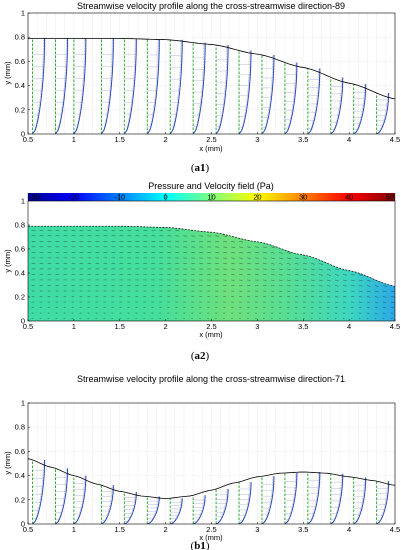 The width and height of the screenshot is (401, 550). I want to click on velocity-vectors, so click(213, 274).